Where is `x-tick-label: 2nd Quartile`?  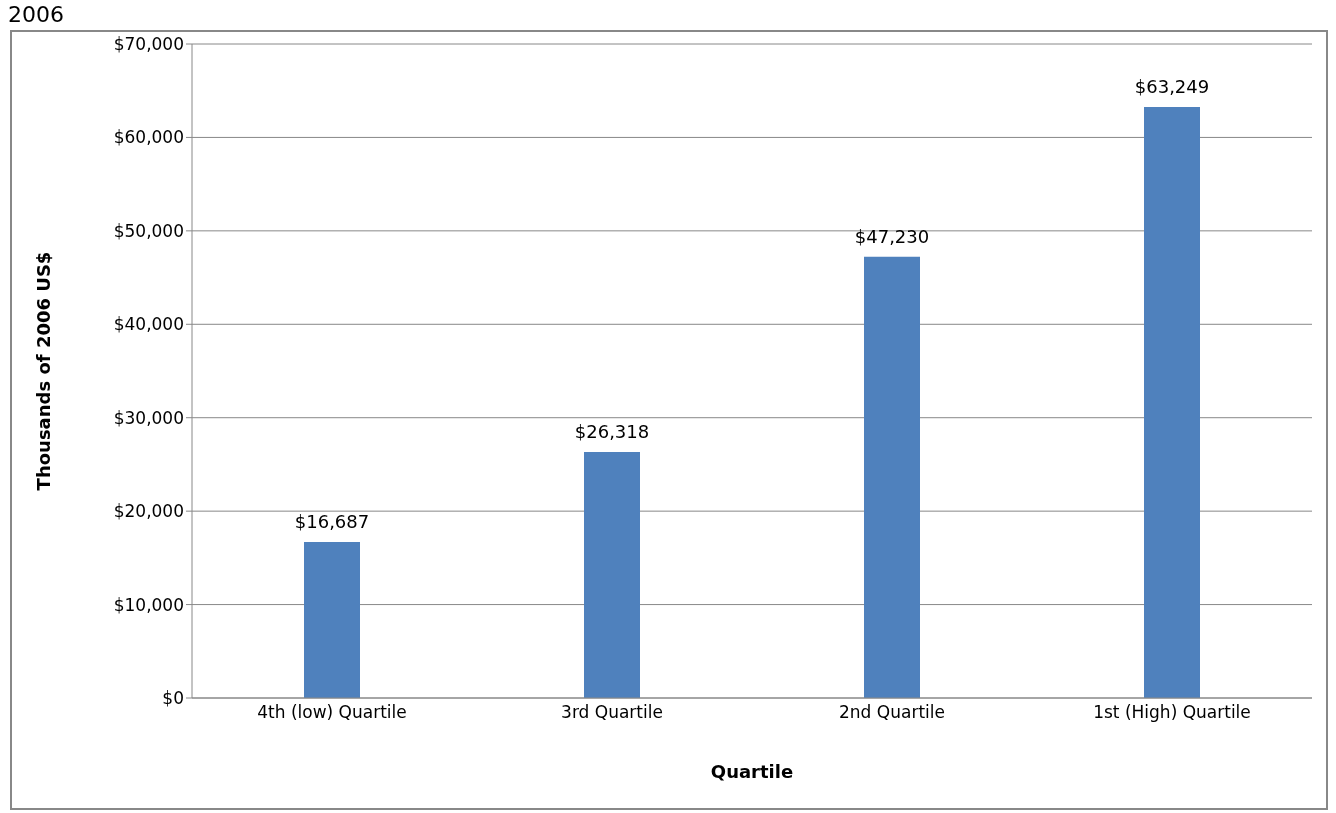
x-tick-label: 2nd Quartile is located at coordinates (892, 712).